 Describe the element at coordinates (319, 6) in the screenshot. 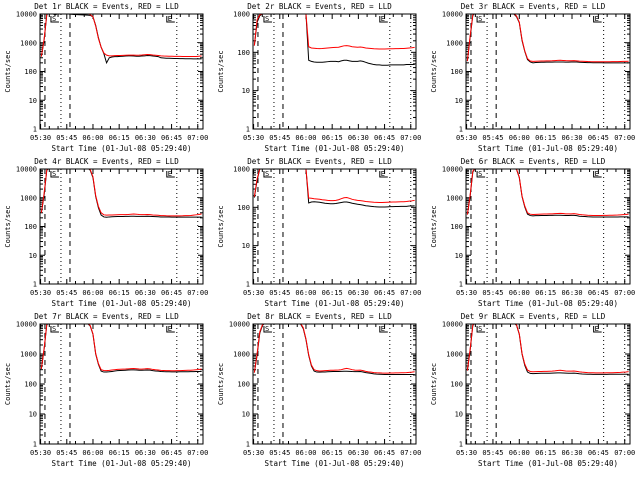

I see `panel-title: Det 2r BLACK = Events, RED = LLD` at that location.